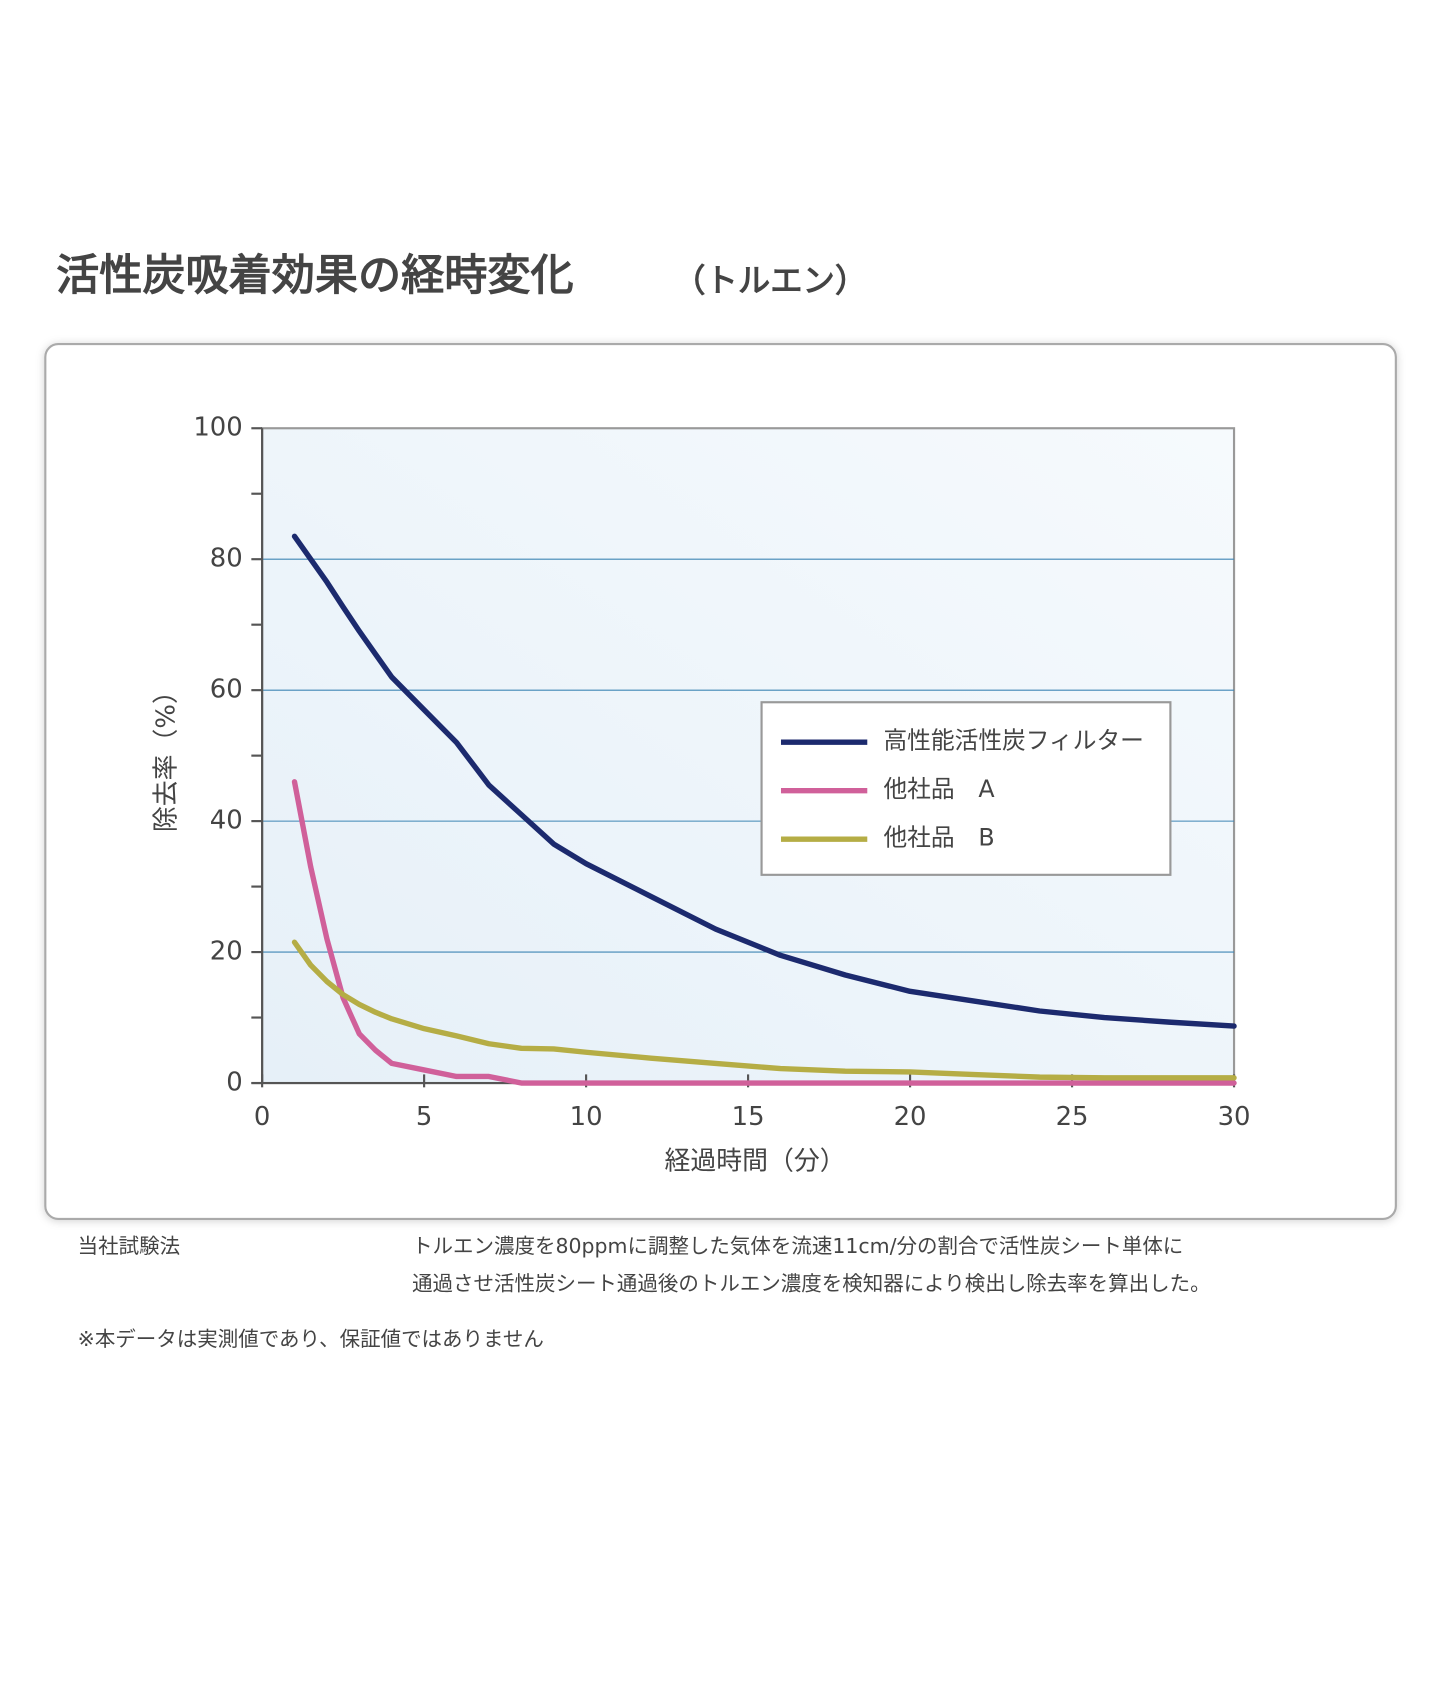  I want to click on y-tick-label: 60, so click(226, 690).